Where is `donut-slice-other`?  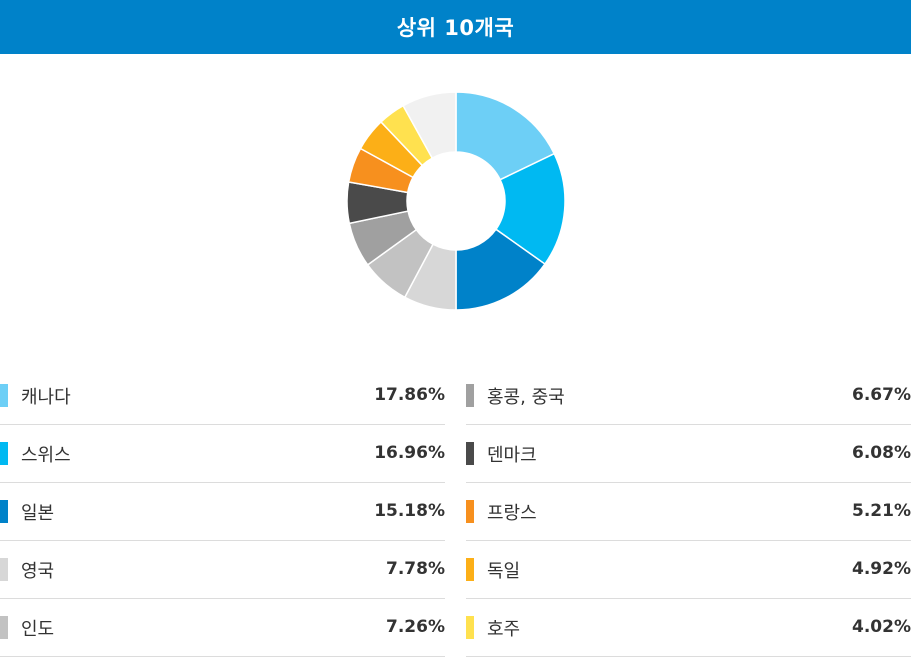 donut-slice-other is located at coordinates (429, 125).